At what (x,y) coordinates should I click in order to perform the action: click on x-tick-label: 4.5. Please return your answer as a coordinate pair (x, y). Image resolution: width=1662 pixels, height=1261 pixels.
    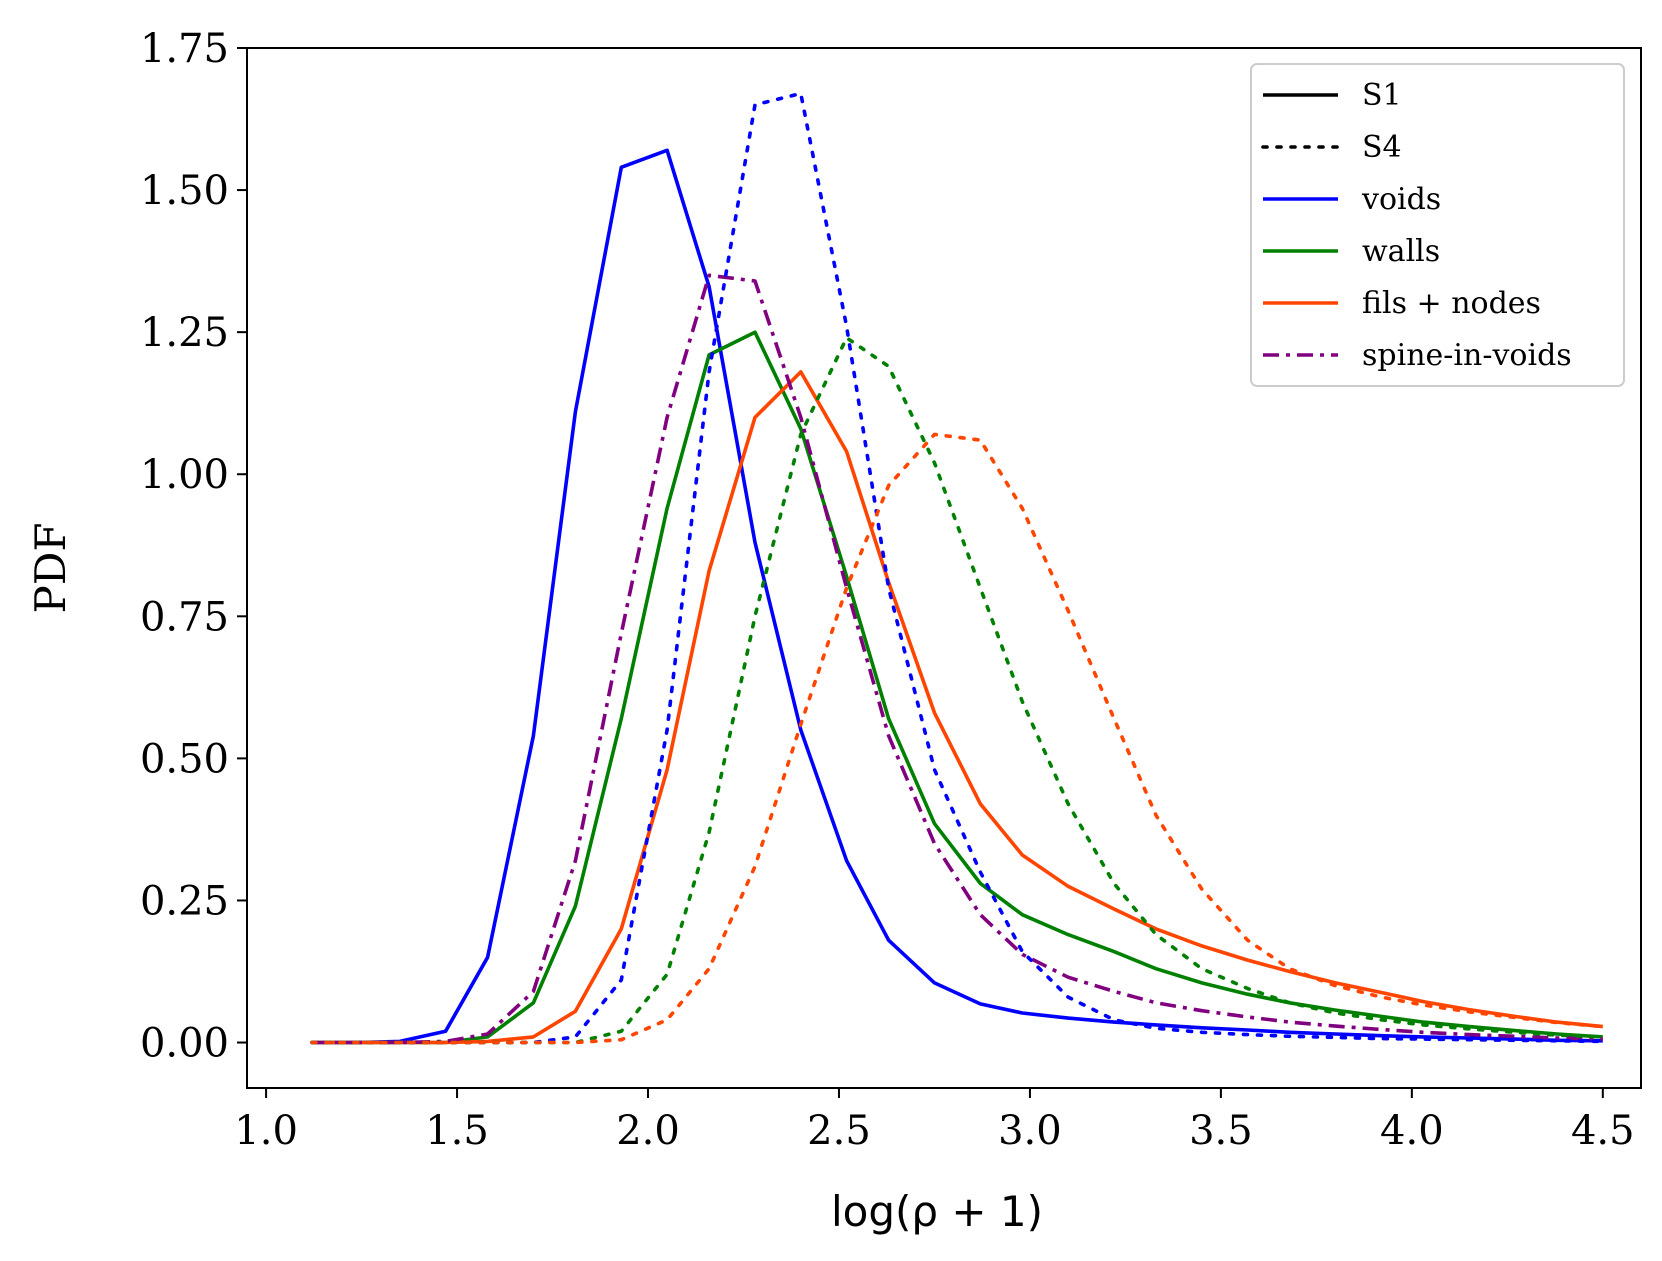
    Looking at the image, I should click on (1603, 1131).